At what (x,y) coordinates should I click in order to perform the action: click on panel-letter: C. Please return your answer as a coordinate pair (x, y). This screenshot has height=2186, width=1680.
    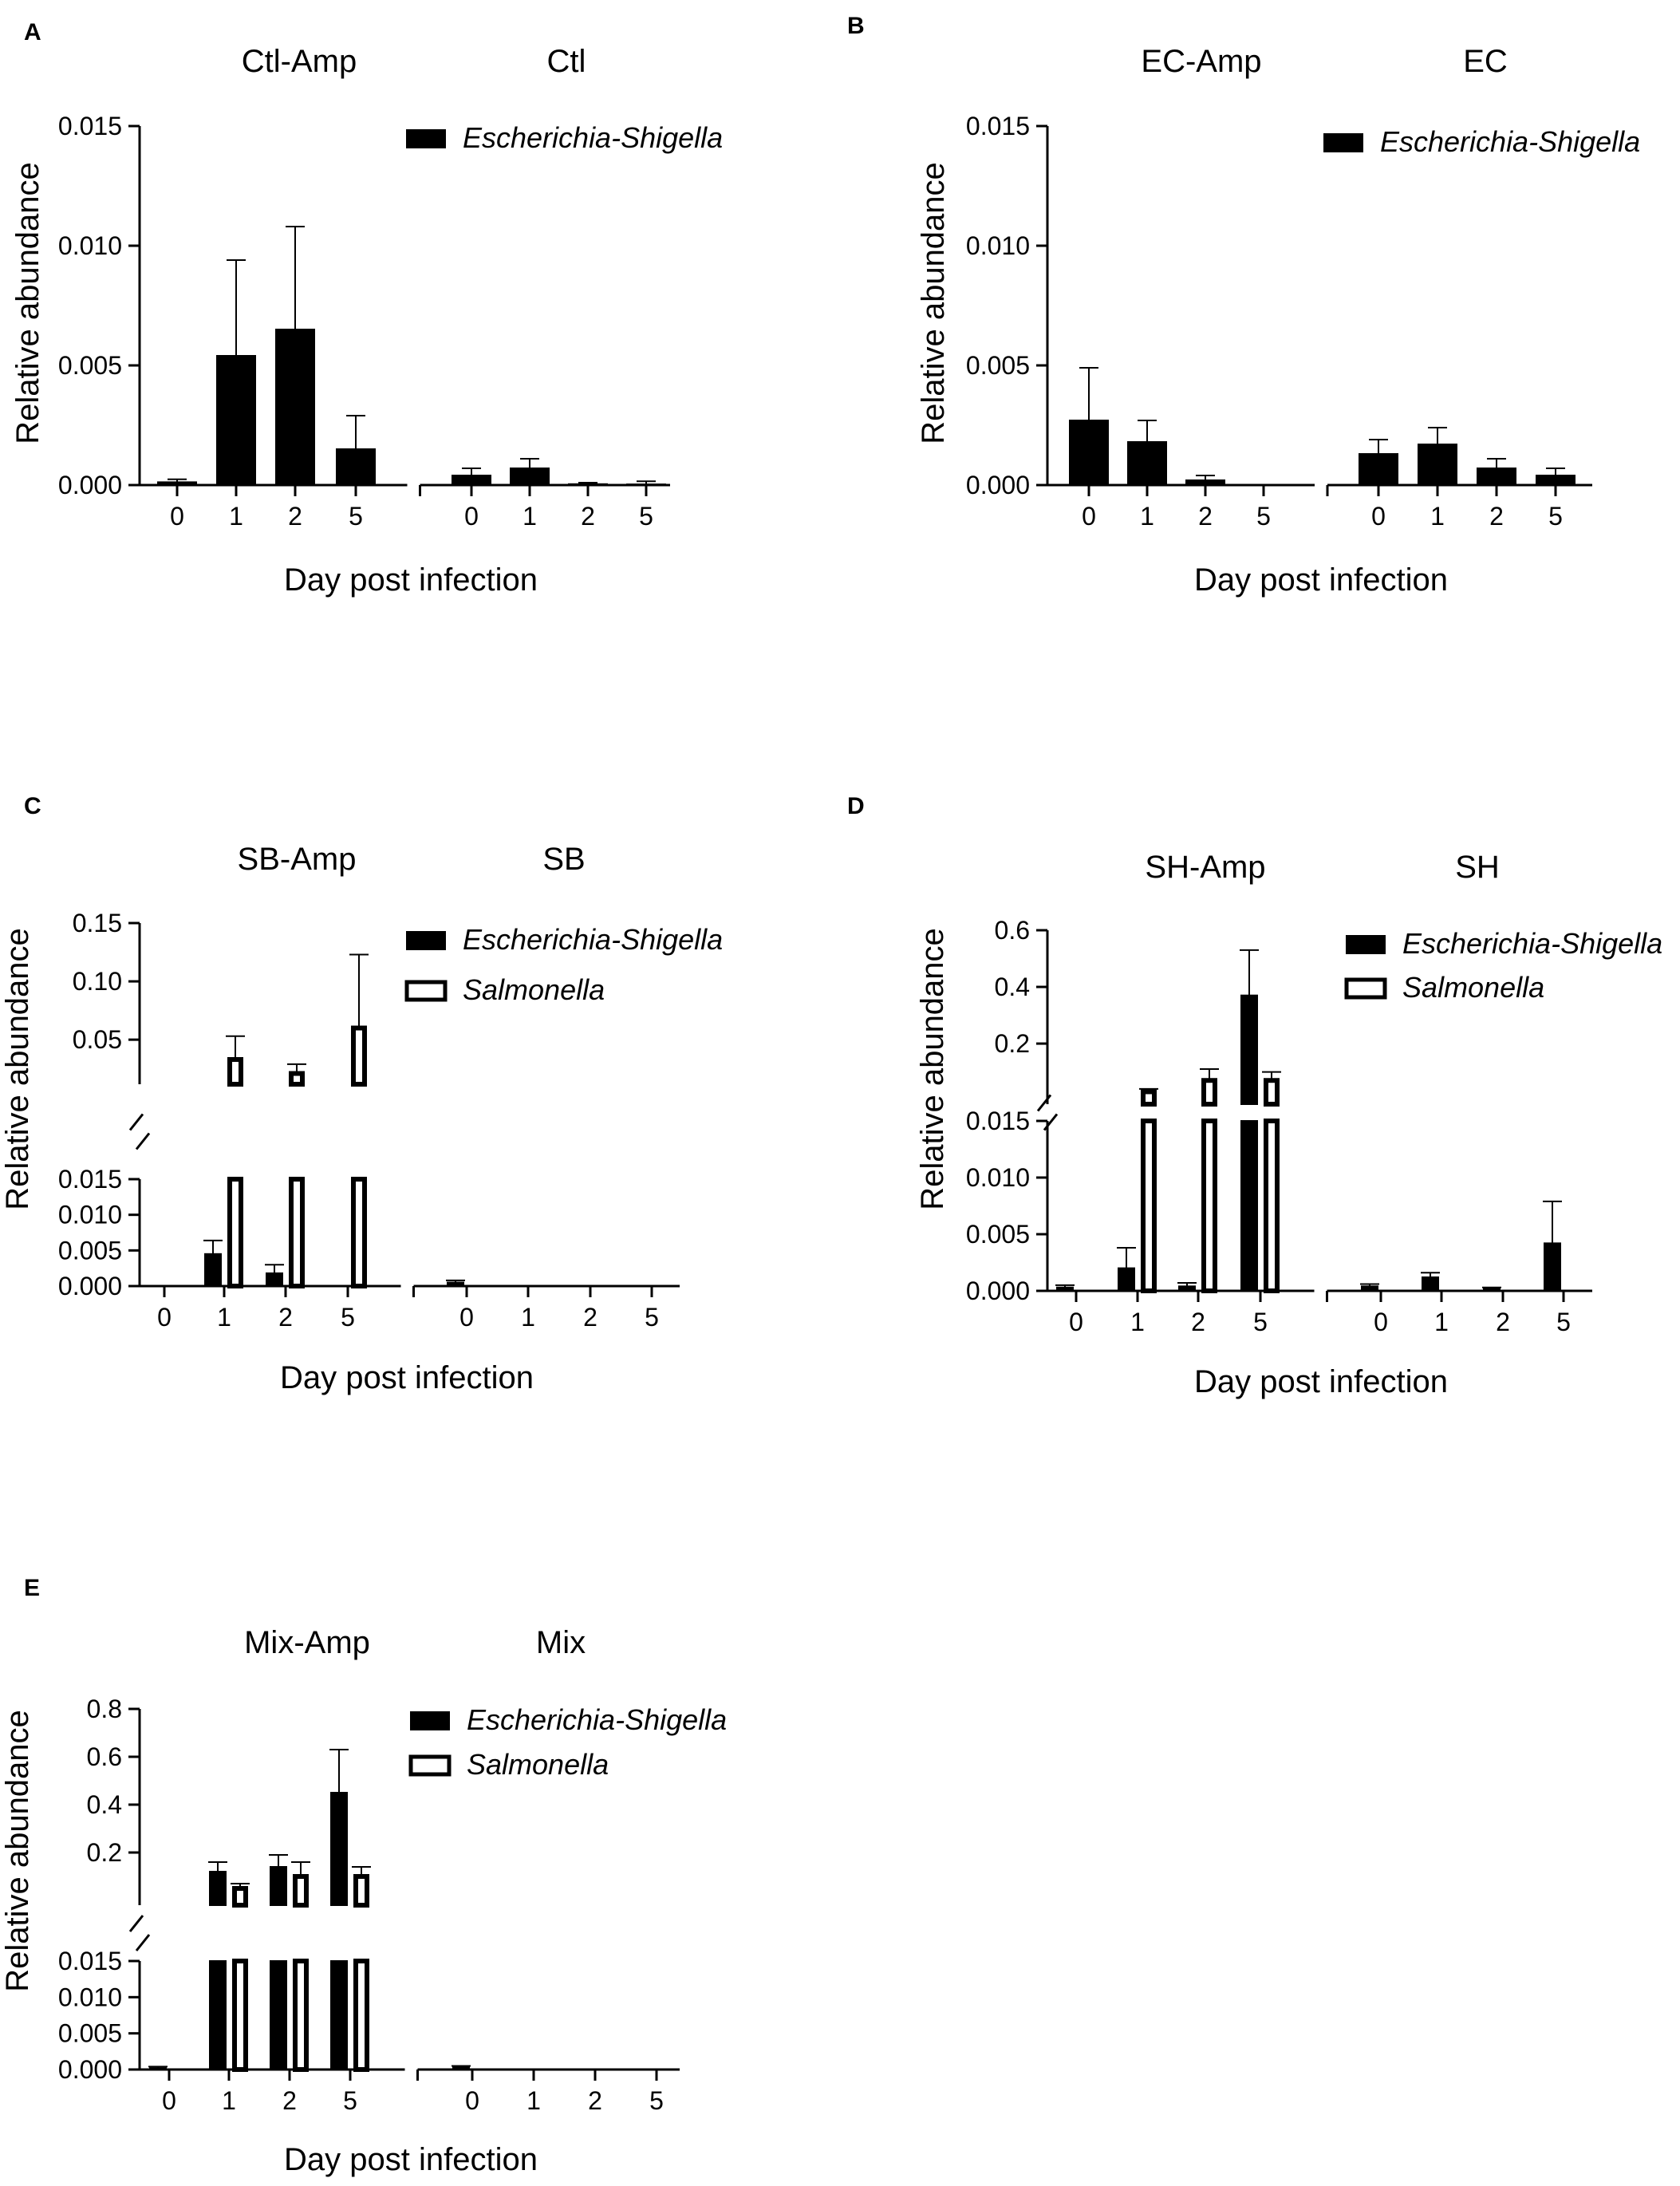
    Looking at the image, I should click on (32, 806).